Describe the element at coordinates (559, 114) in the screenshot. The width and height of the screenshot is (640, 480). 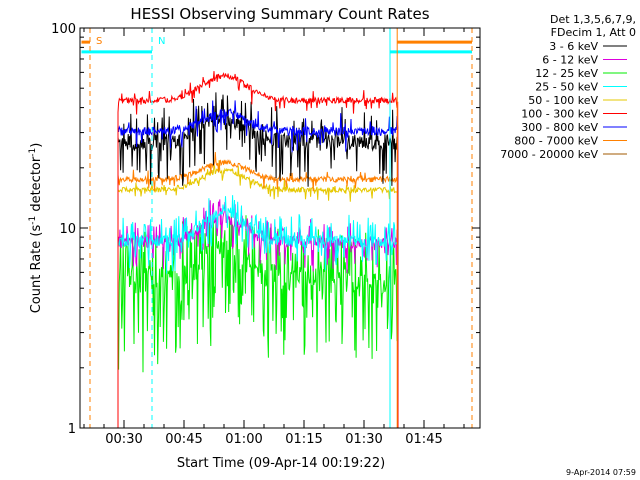
I see `legend-label-5: 100 - 300 keV` at that location.